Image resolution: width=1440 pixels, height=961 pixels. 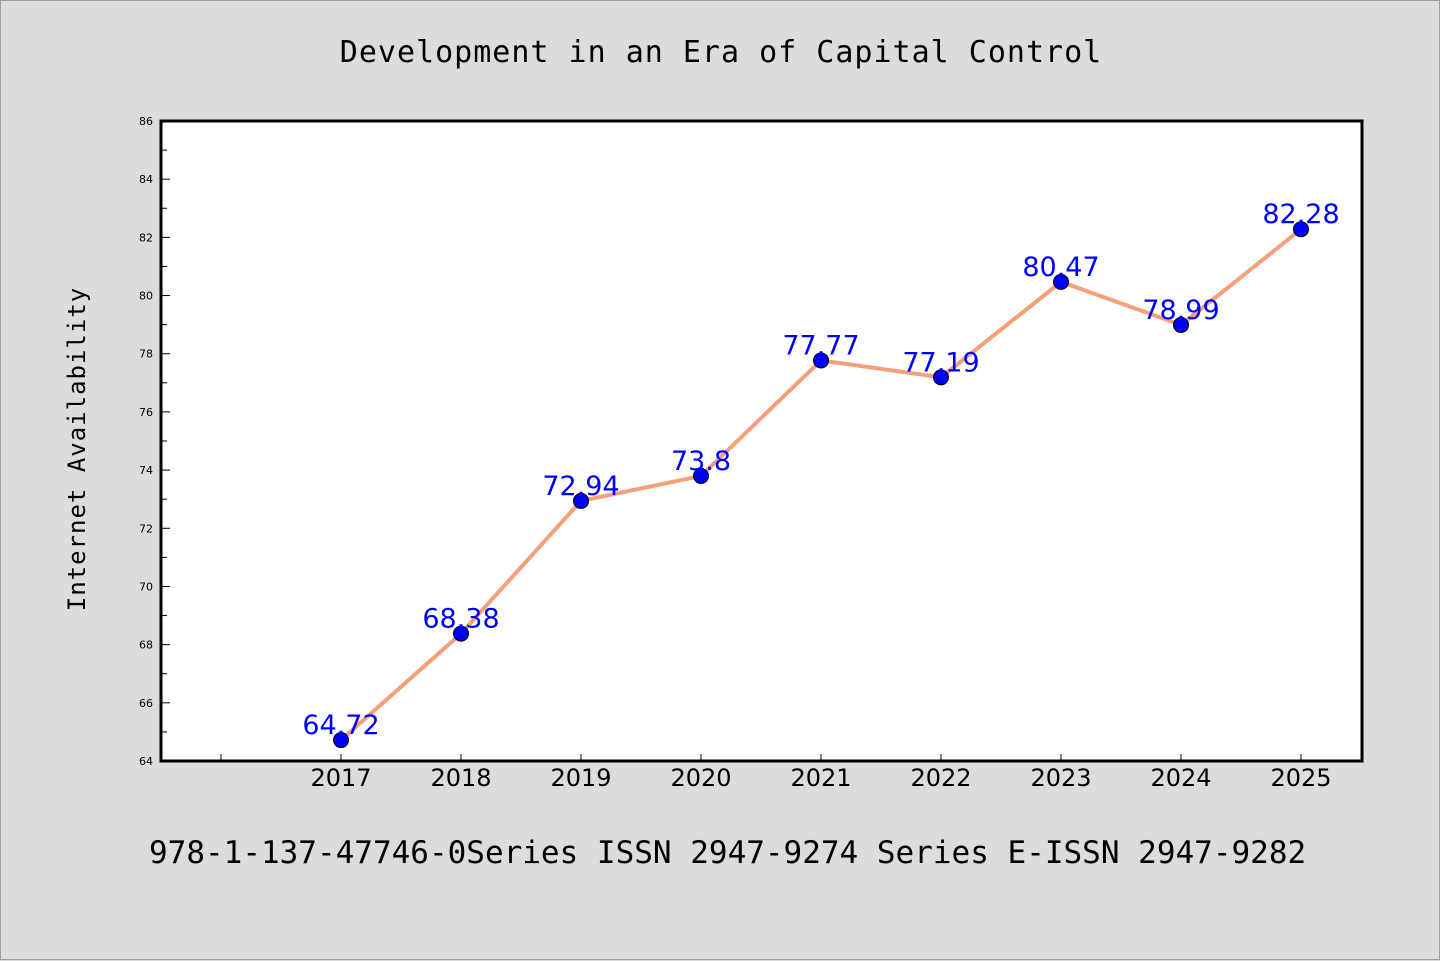 I want to click on y-tick-label: 84, so click(x=146, y=179).